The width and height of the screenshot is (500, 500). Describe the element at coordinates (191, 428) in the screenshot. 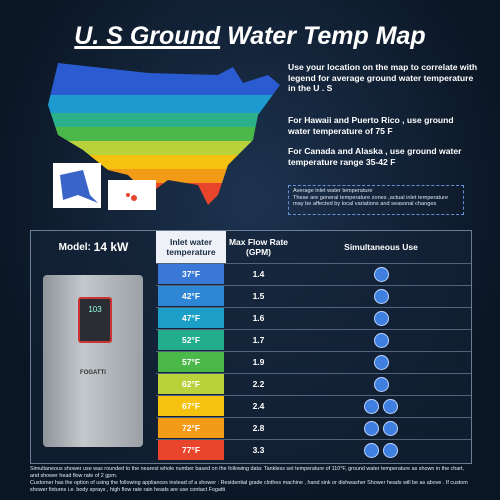

I see `temp-cell: 72°F` at that location.